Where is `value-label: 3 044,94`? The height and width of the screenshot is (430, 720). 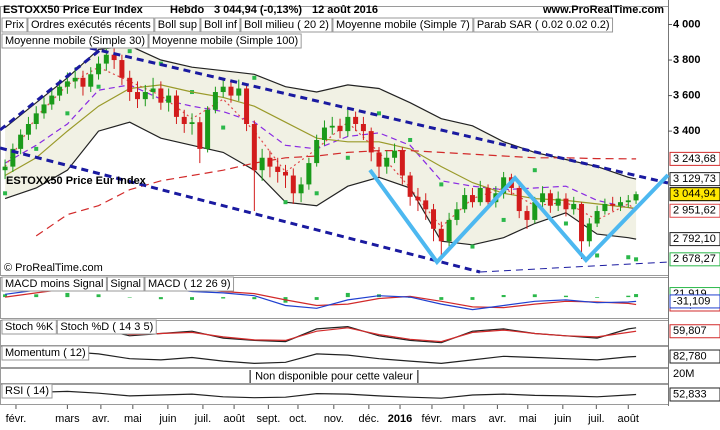
value-label: 3 044,94 is located at coordinates (694, 194).